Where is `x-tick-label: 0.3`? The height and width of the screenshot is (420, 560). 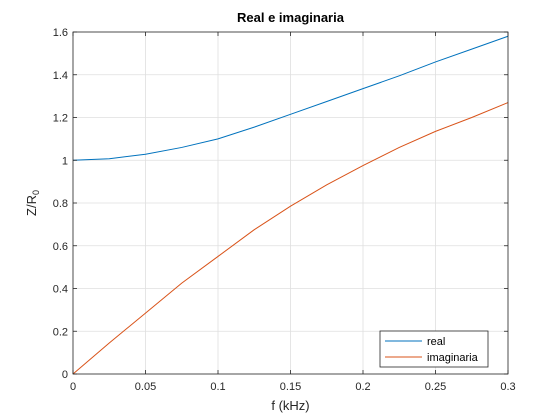
x-tick-label: 0.3 is located at coordinates (507, 387).